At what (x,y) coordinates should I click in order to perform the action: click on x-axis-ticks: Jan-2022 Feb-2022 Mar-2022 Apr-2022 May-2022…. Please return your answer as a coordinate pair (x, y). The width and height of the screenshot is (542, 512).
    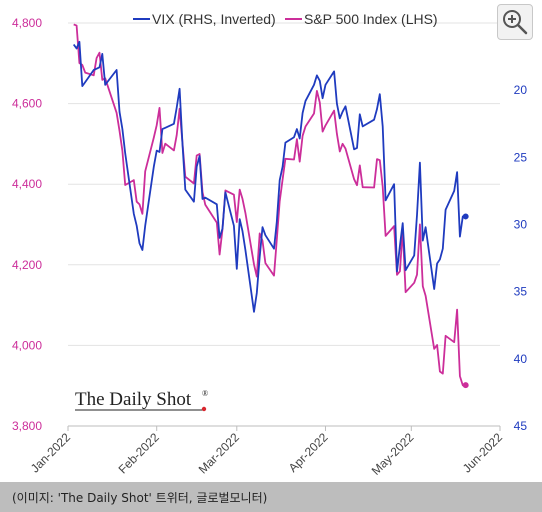
    Looking at the image, I should click on (267, 452).